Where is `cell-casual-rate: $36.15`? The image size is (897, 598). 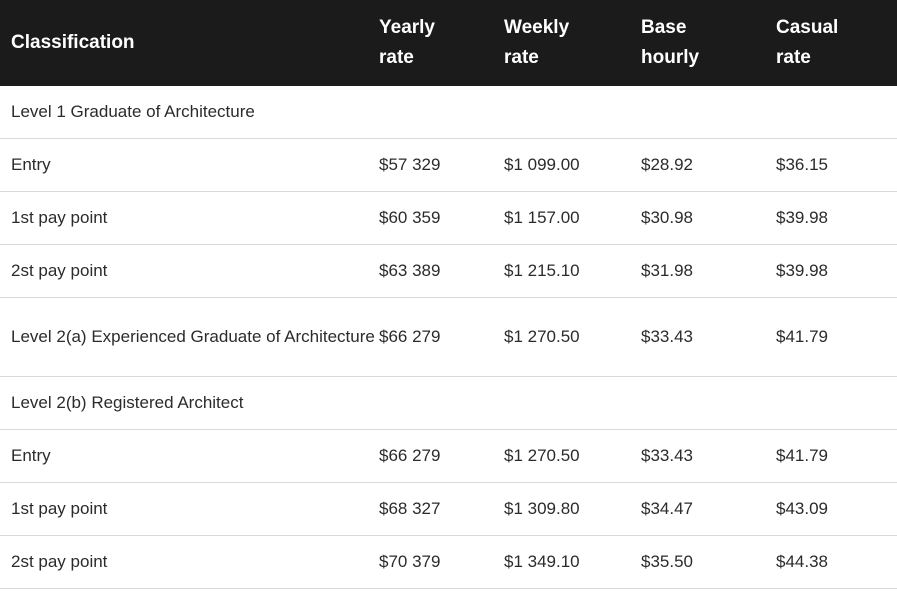 cell-casual-rate: $36.15 is located at coordinates (836, 165).